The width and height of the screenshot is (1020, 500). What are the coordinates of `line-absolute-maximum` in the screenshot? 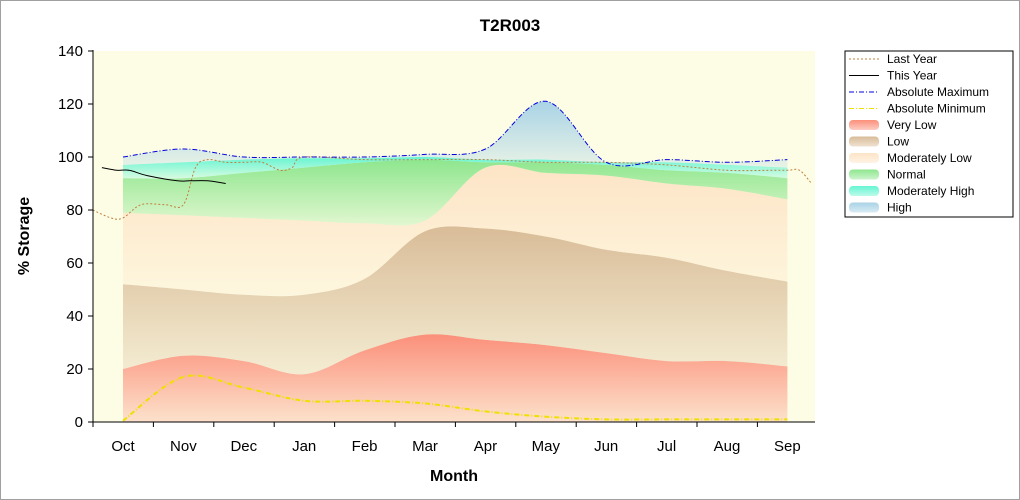 It's located at (455, 133).